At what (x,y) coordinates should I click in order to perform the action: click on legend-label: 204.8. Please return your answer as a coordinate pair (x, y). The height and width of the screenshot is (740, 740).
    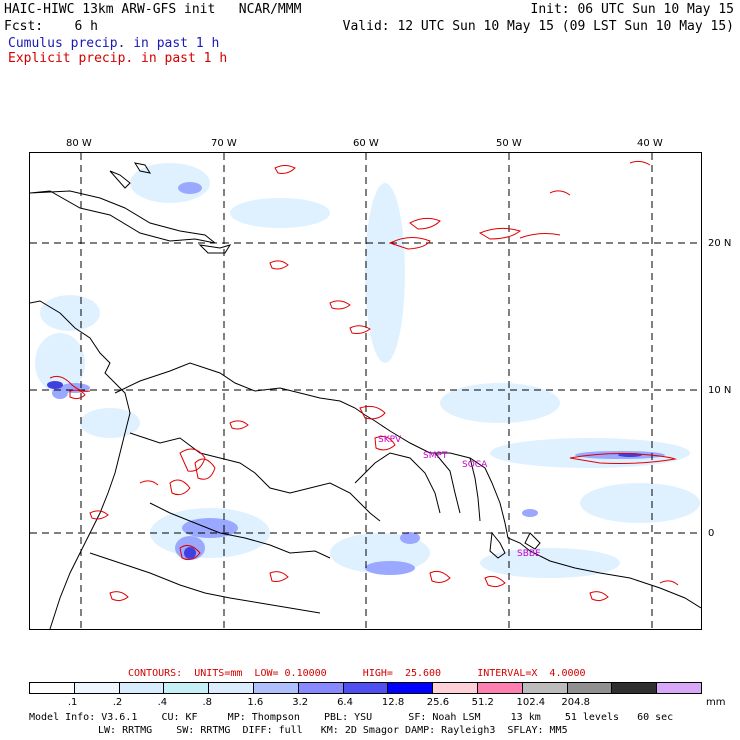
    Looking at the image, I should click on (576, 702).